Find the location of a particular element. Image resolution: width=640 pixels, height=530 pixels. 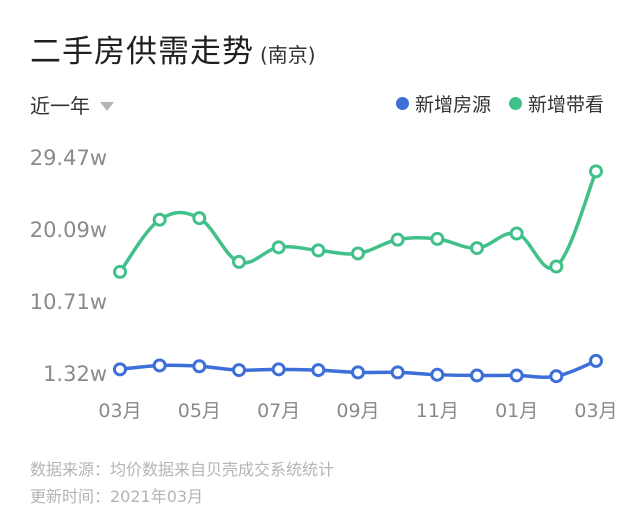

legend-marker-viewings is located at coordinates (515, 103).